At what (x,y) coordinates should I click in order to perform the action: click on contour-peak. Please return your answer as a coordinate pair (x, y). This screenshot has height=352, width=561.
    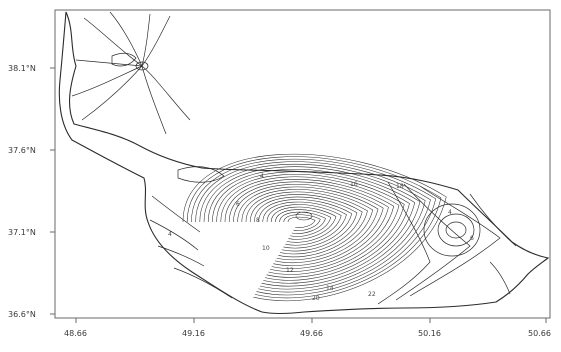
    Looking at the image, I should click on (304, 216).